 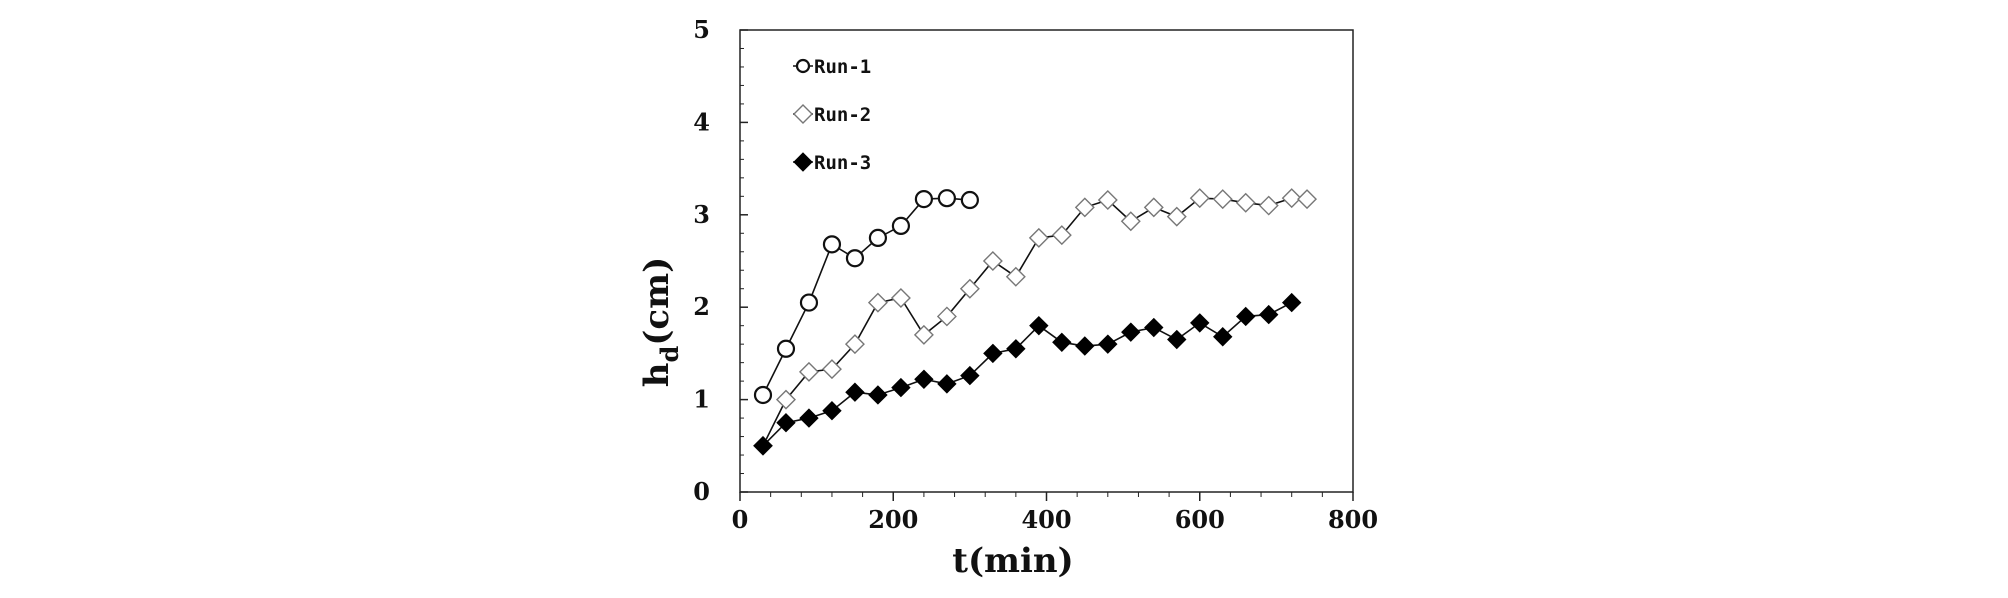 What do you see at coordinates (701, 121) in the screenshot?
I see `y-tick-label: 4` at bounding box center [701, 121].